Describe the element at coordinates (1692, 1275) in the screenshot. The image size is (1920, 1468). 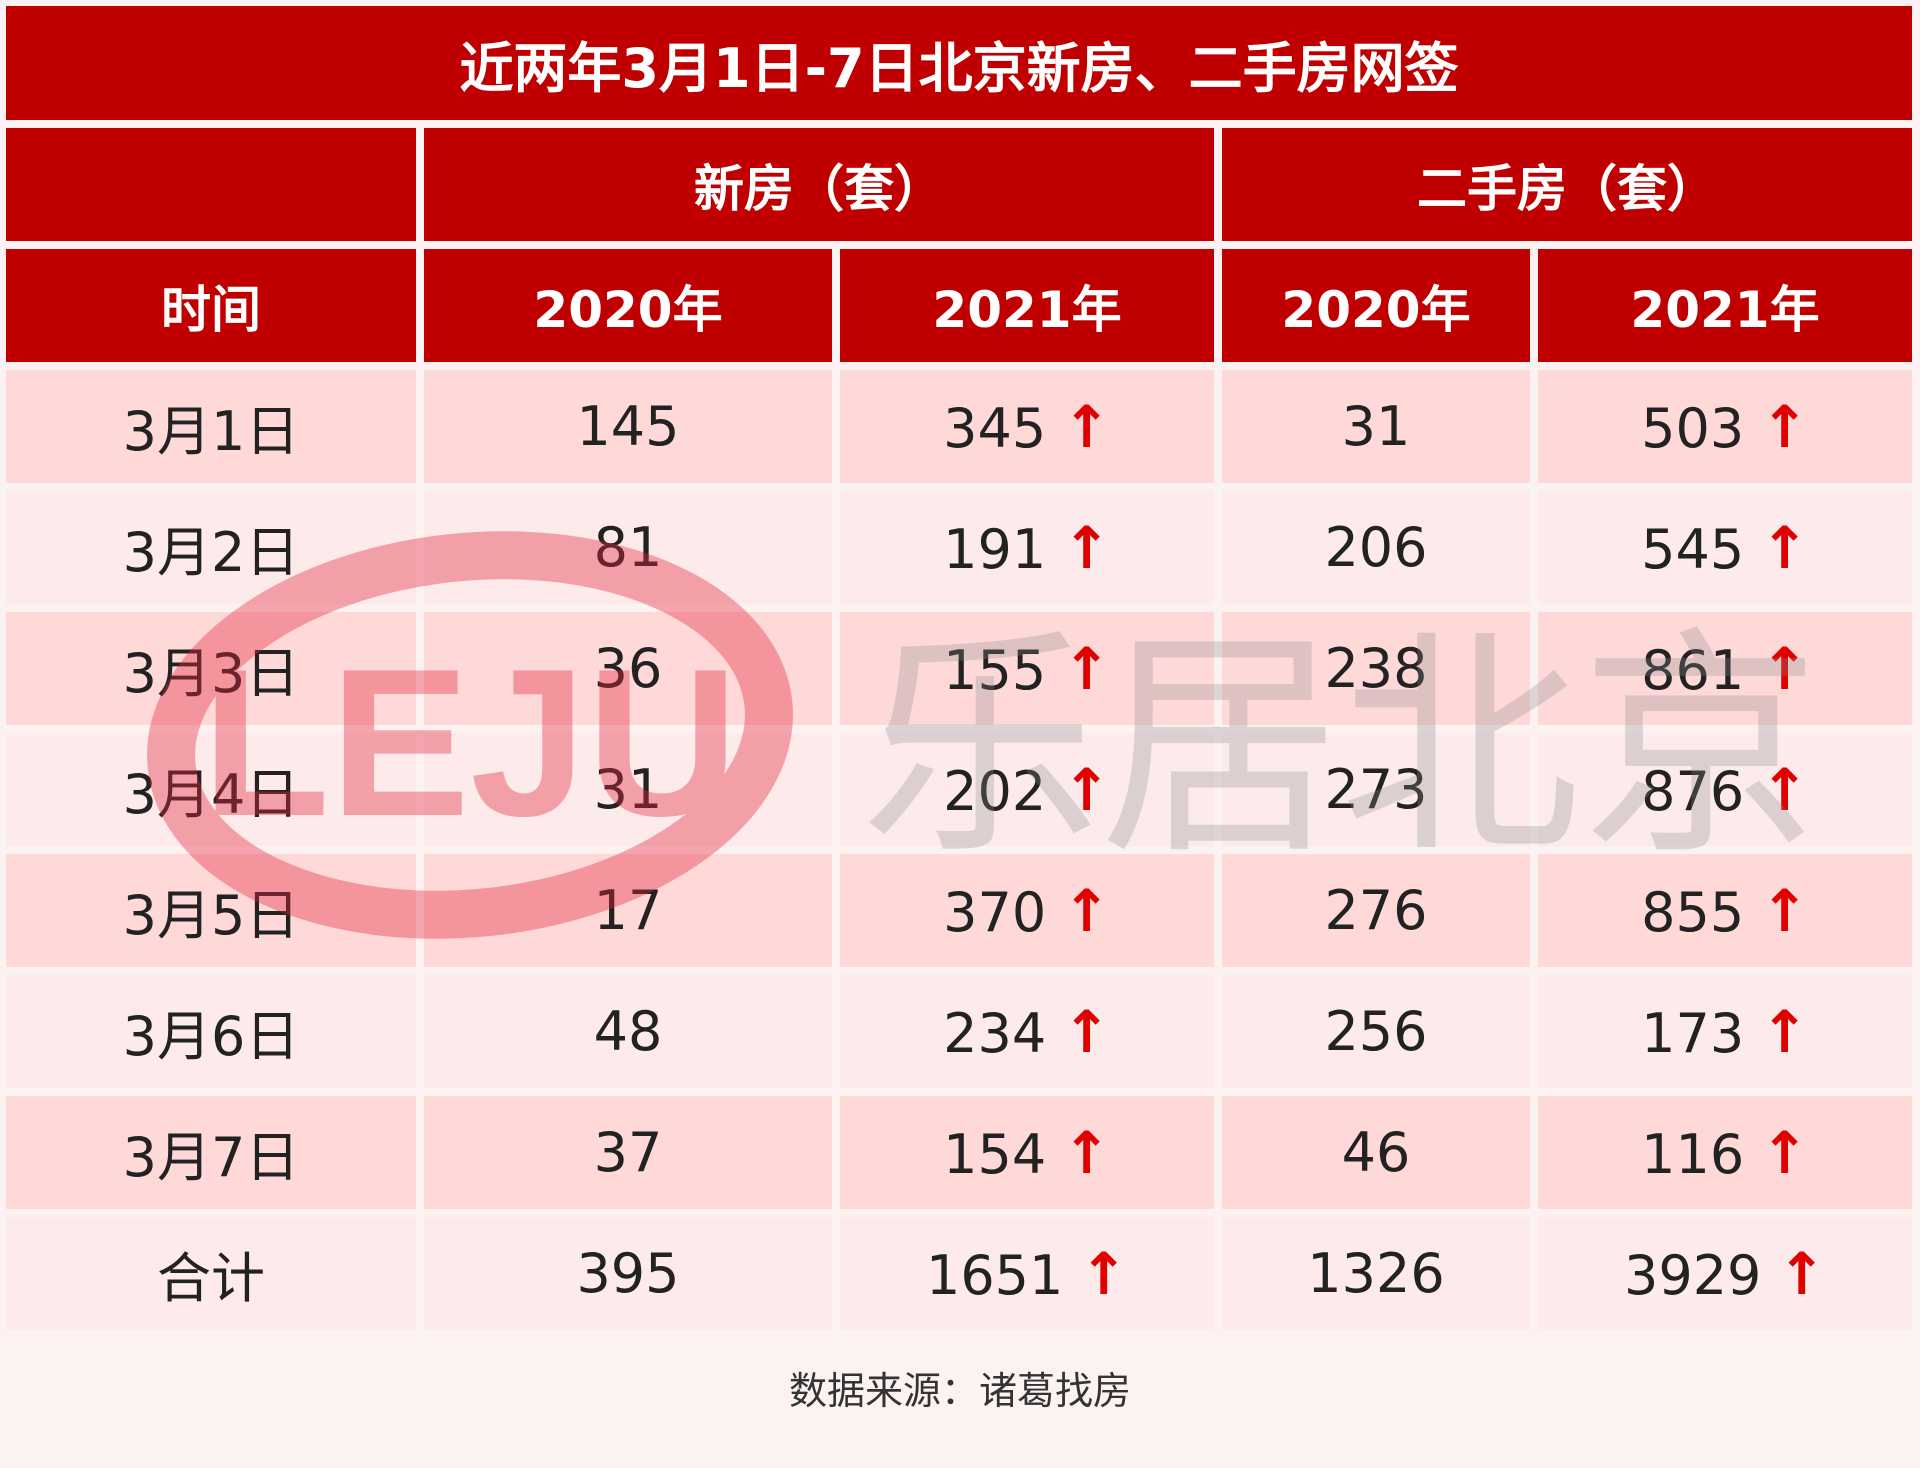
I see `total-second-2021: 3929` at that location.